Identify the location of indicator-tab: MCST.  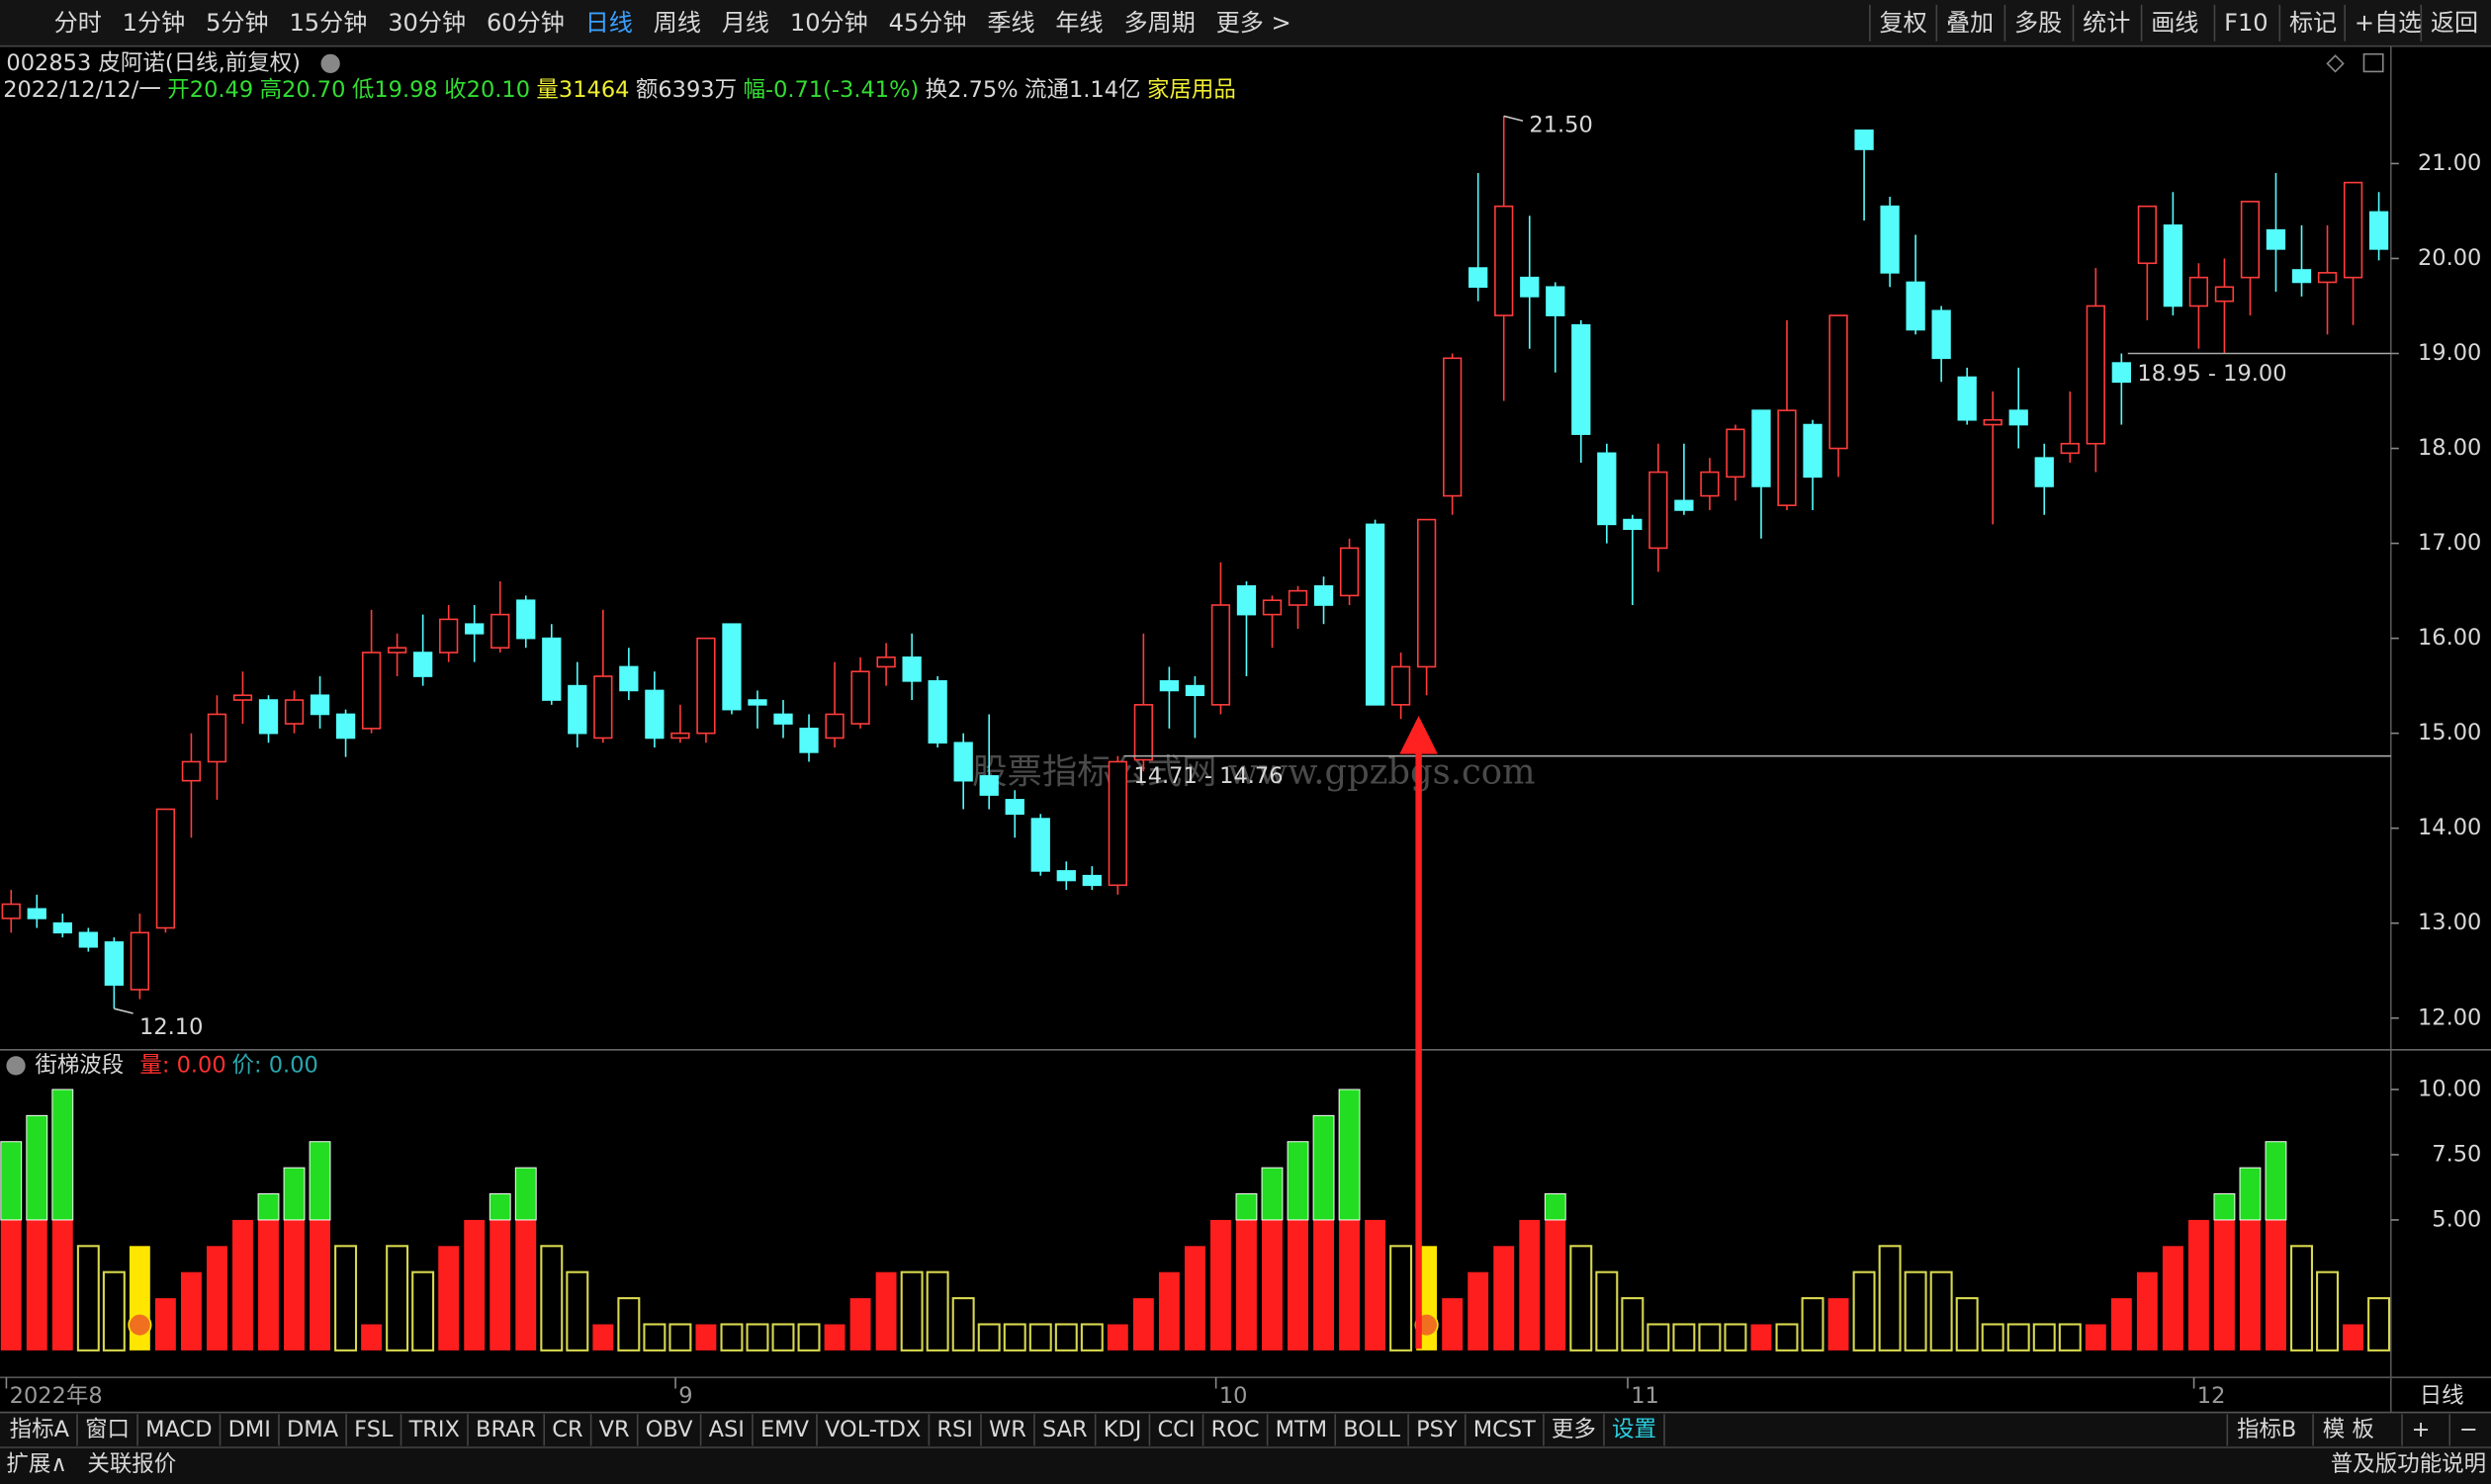
(1504, 1430).